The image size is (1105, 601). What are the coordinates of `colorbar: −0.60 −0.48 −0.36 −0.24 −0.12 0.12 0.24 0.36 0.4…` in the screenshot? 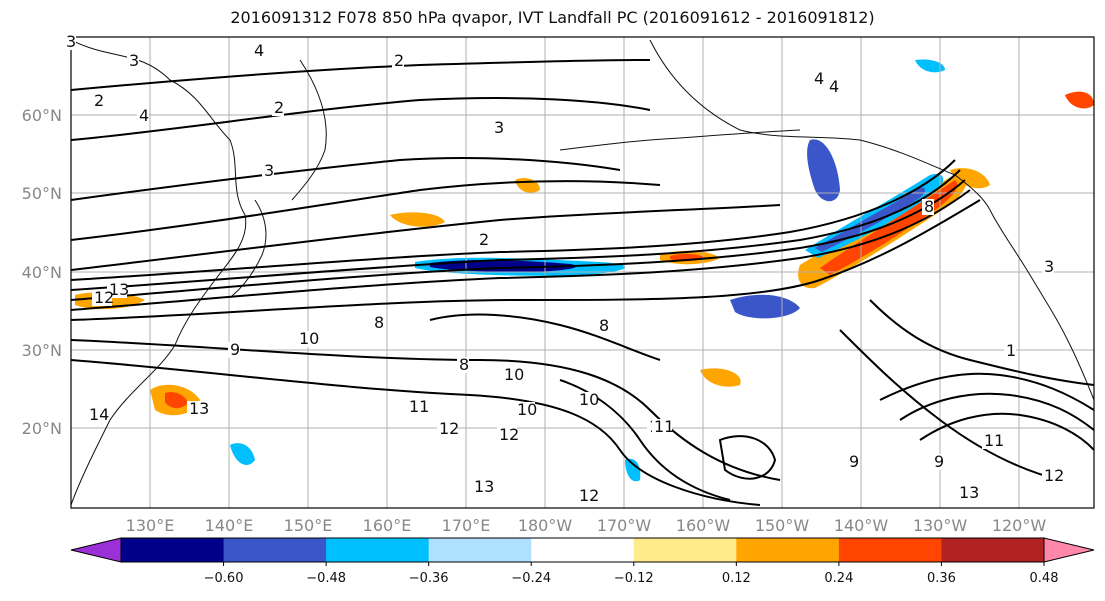 It's located at (582, 561).